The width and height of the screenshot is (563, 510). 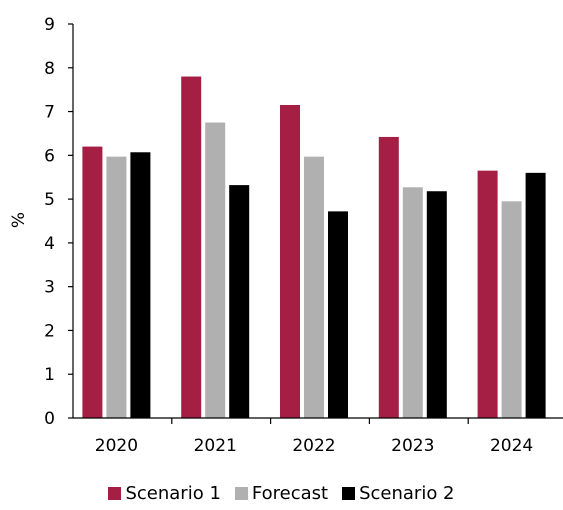 What do you see at coordinates (49, 288) in the screenshot?
I see `y-tick-label: 3` at bounding box center [49, 288].